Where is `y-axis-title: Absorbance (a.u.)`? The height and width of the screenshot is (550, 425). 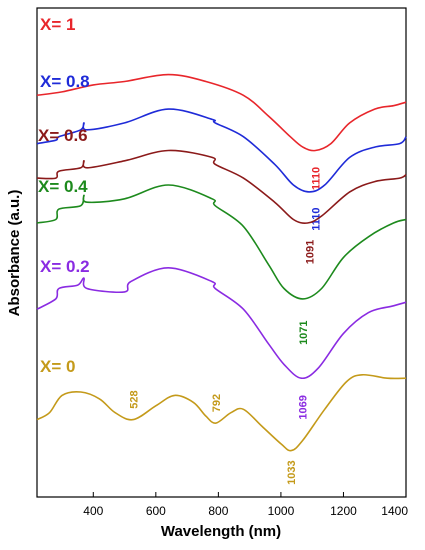
y-axis-title: Absorbance (a.u.) is located at coordinates (14, 253).